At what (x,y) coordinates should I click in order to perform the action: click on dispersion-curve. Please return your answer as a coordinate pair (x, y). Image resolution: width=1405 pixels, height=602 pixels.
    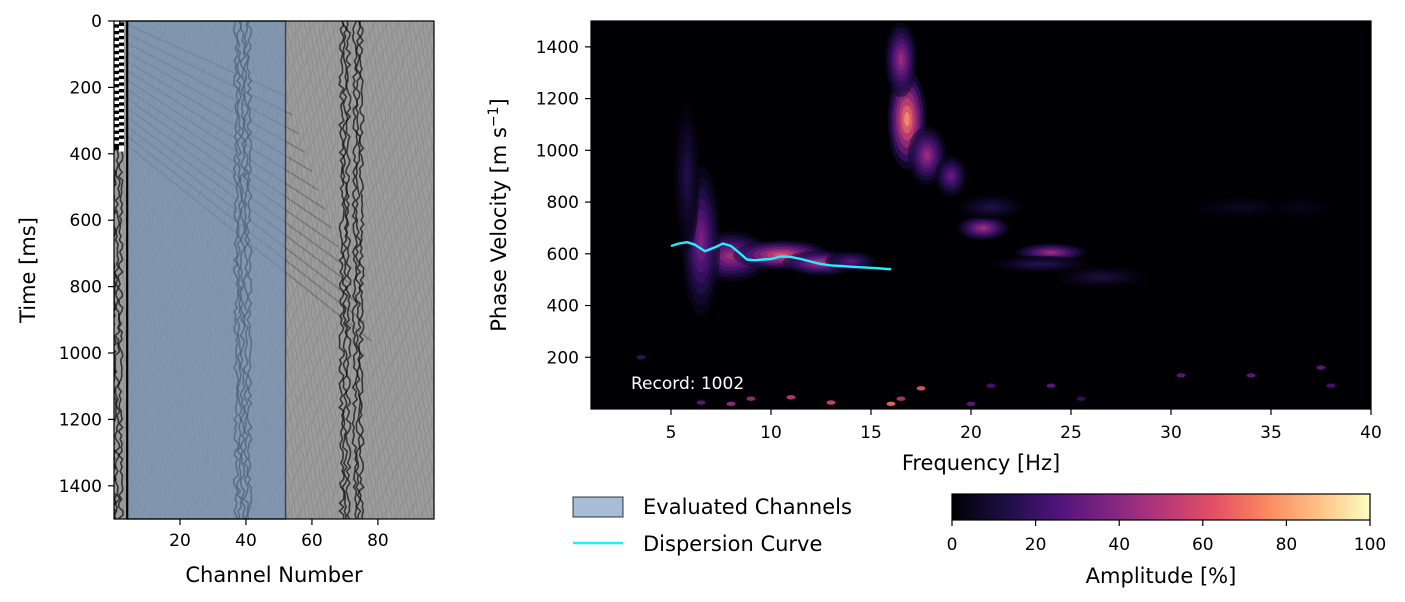
    Looking at the image, I should click on (781, 256).